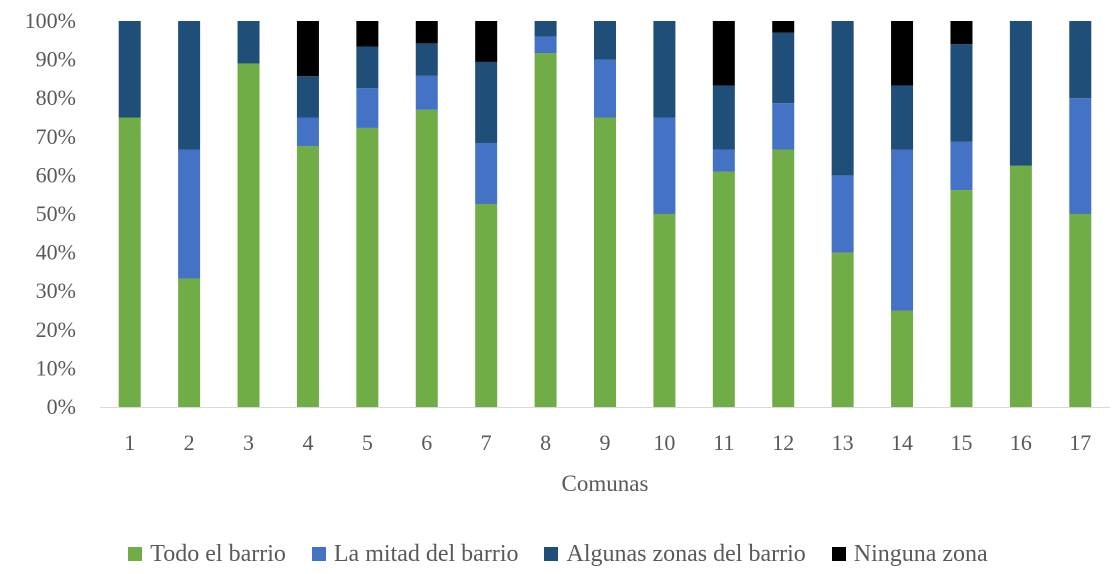 This screenshot has height=574, width=1116. Describe the element at coordinates (843, 442) in the screenshot. I see `x-tick-label: 13` at that location.